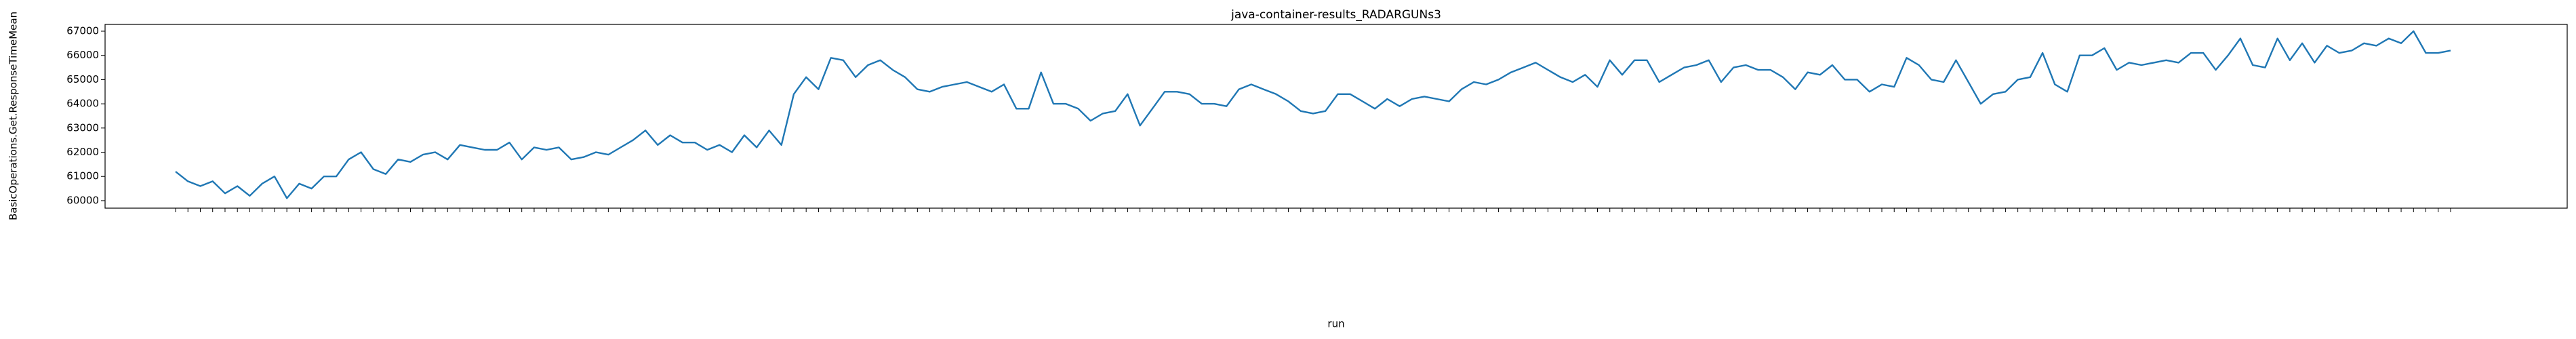  What do you see at coordinates (82, 127) in the screenshot?
I see `y-tick-label: 63000` at bounding box center [82, 127].